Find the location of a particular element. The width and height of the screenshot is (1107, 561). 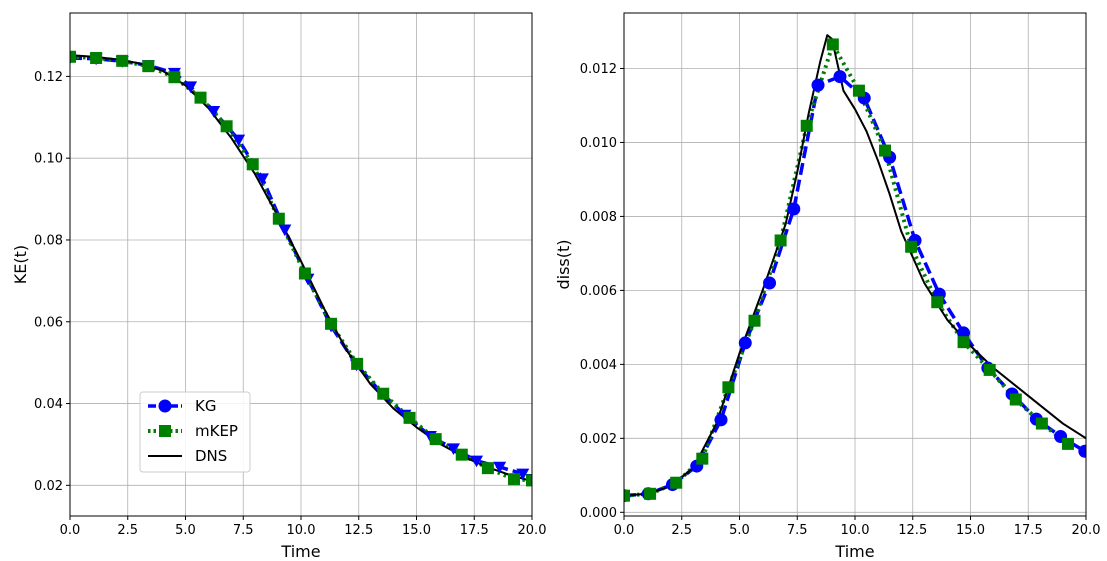

legend-label-mkep: mKEP is located at coordinates (216, 431).